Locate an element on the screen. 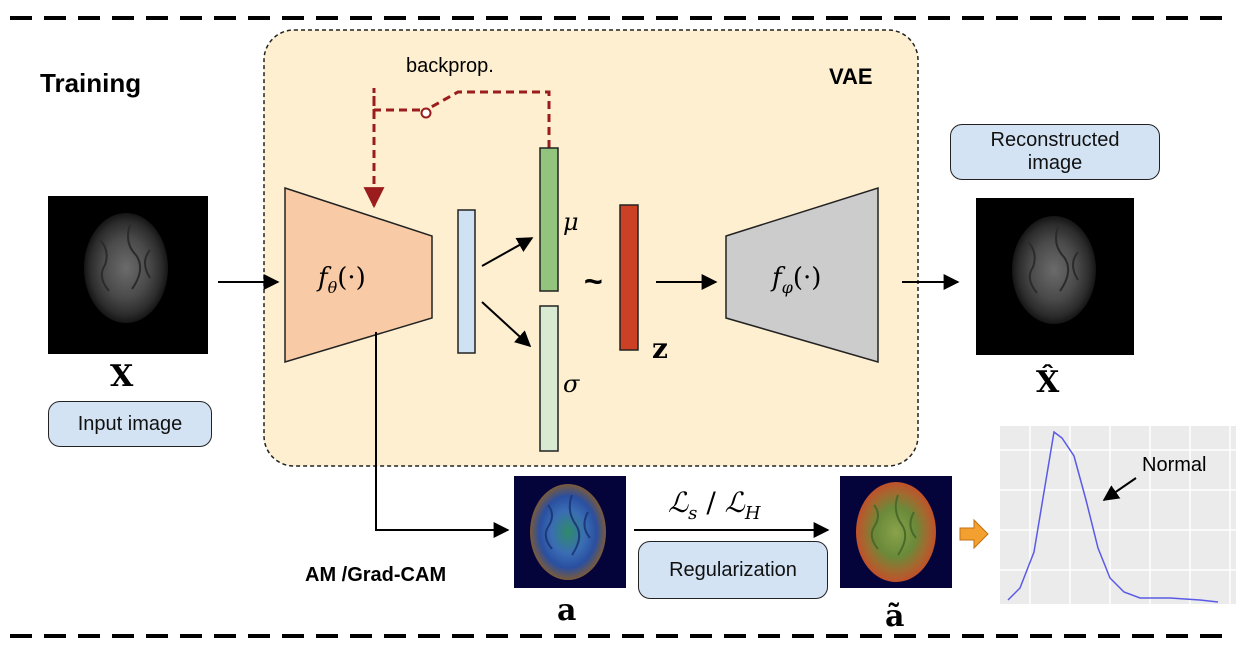 This screenshot has width=1244, height=652. encoder-label: fθ(·) is located at coordinates (341, 280).